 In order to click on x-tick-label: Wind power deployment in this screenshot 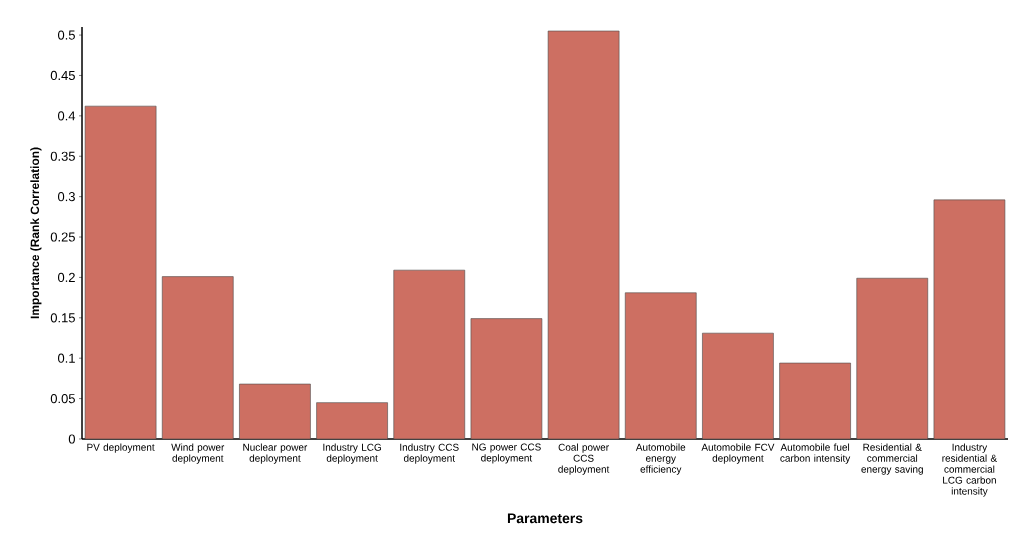, I will do `click(198, 453)`.